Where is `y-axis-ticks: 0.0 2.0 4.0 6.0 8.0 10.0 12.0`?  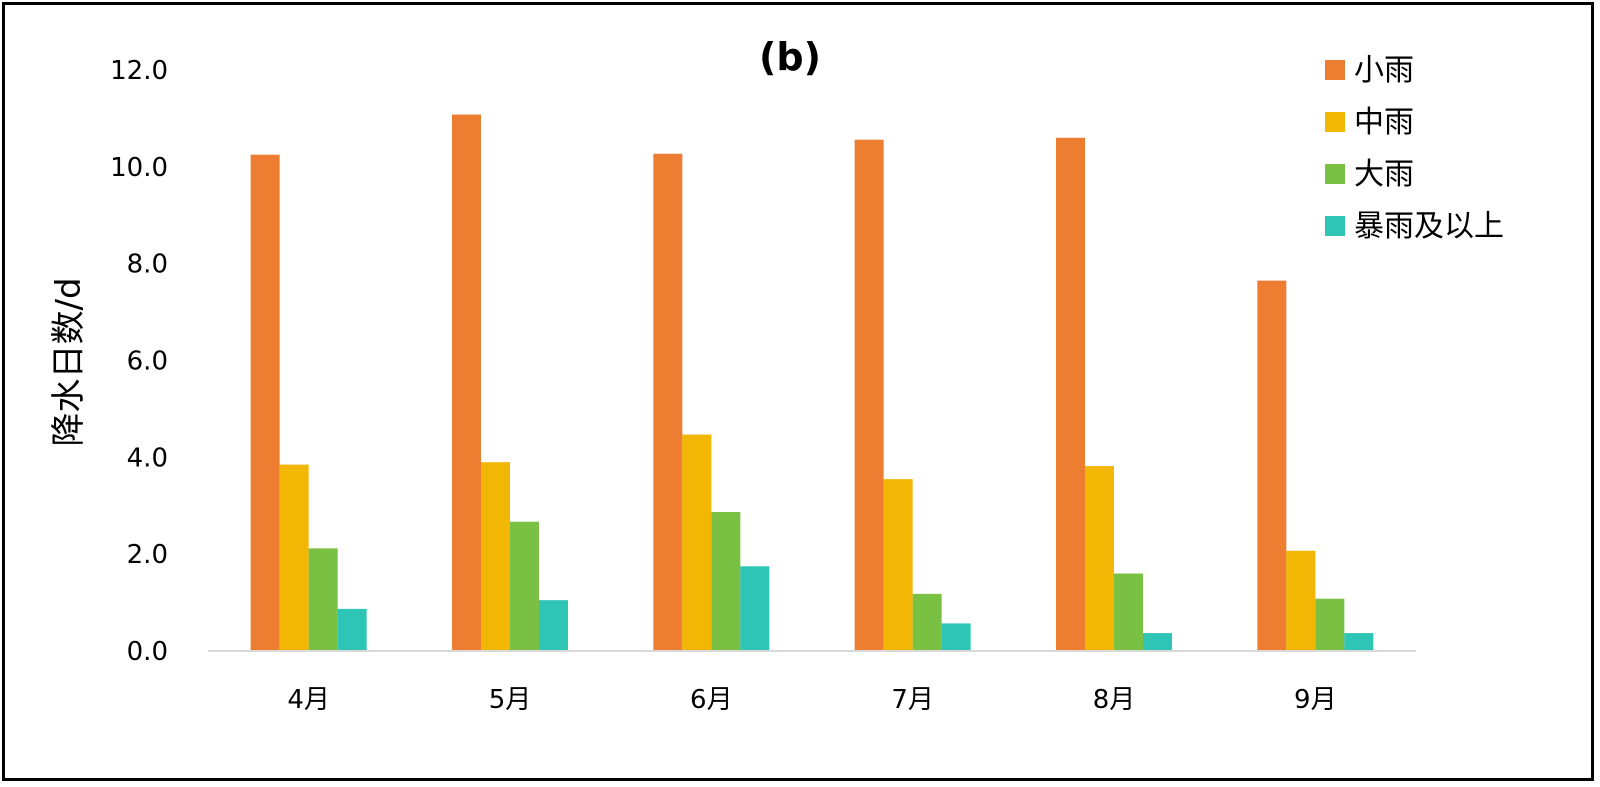 y-axis-ticks: 0.0 2.0 4.0 6.0 8.0 10.0 12.0 is located at coordinates (139, 361).